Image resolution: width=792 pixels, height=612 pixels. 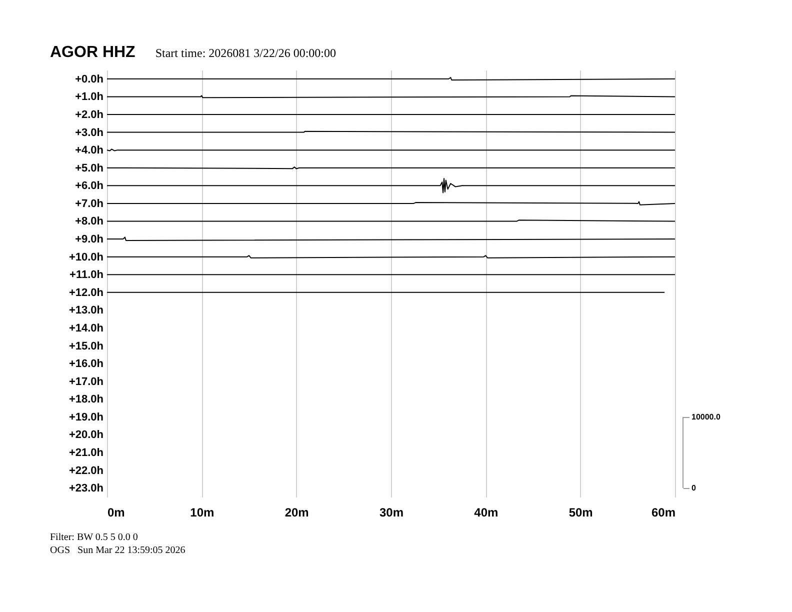 What do you see at coordinates (706, 417) in the screenshot?
I see `y2-tick-label: 10000.0` at bounding box center [706, 417].